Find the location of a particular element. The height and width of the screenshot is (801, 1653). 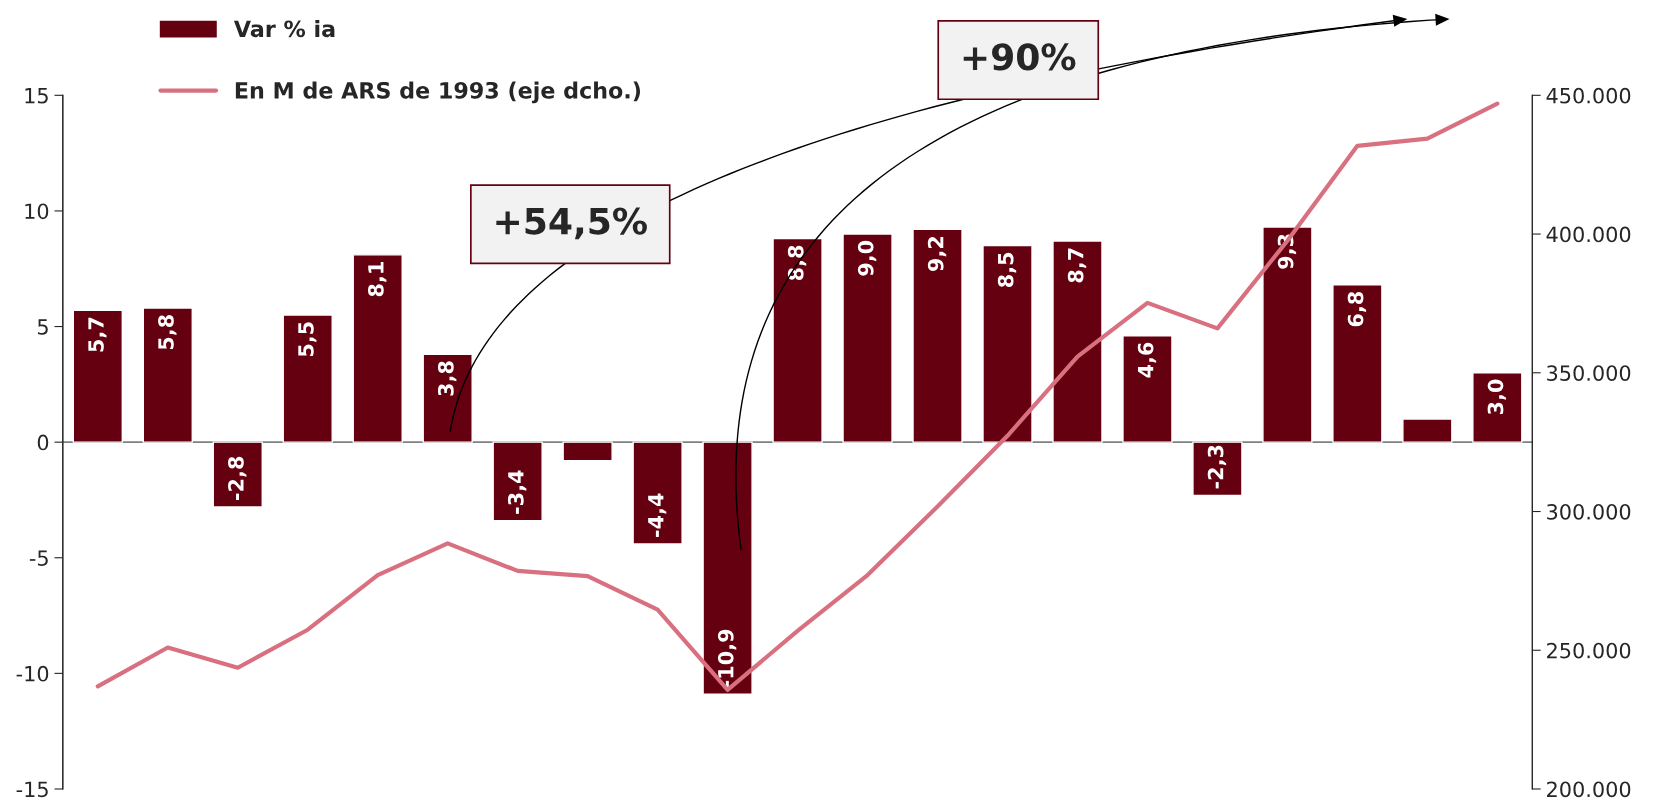

y2-tick-label: 400.000 is located at coordinates (1588, 234).